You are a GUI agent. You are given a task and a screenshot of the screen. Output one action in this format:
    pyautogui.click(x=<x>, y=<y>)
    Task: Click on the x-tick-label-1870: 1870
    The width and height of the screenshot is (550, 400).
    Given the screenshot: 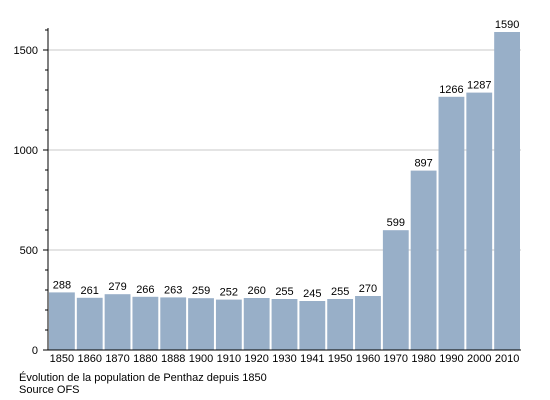 What is the action you would take?
    pyautogui.click(x=117, y=359)
    